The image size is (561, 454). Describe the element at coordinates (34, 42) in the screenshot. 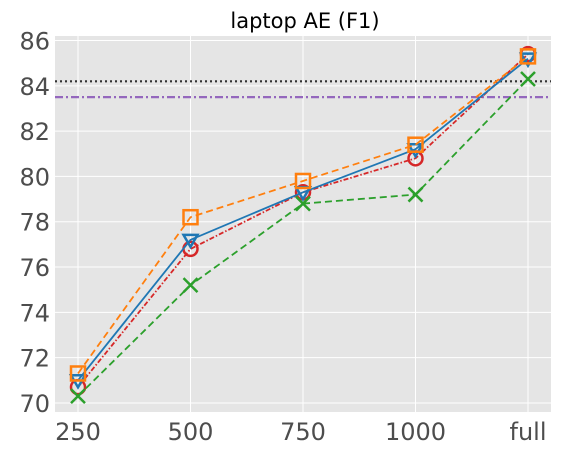

I see `y-tick-label: 86` at that location.